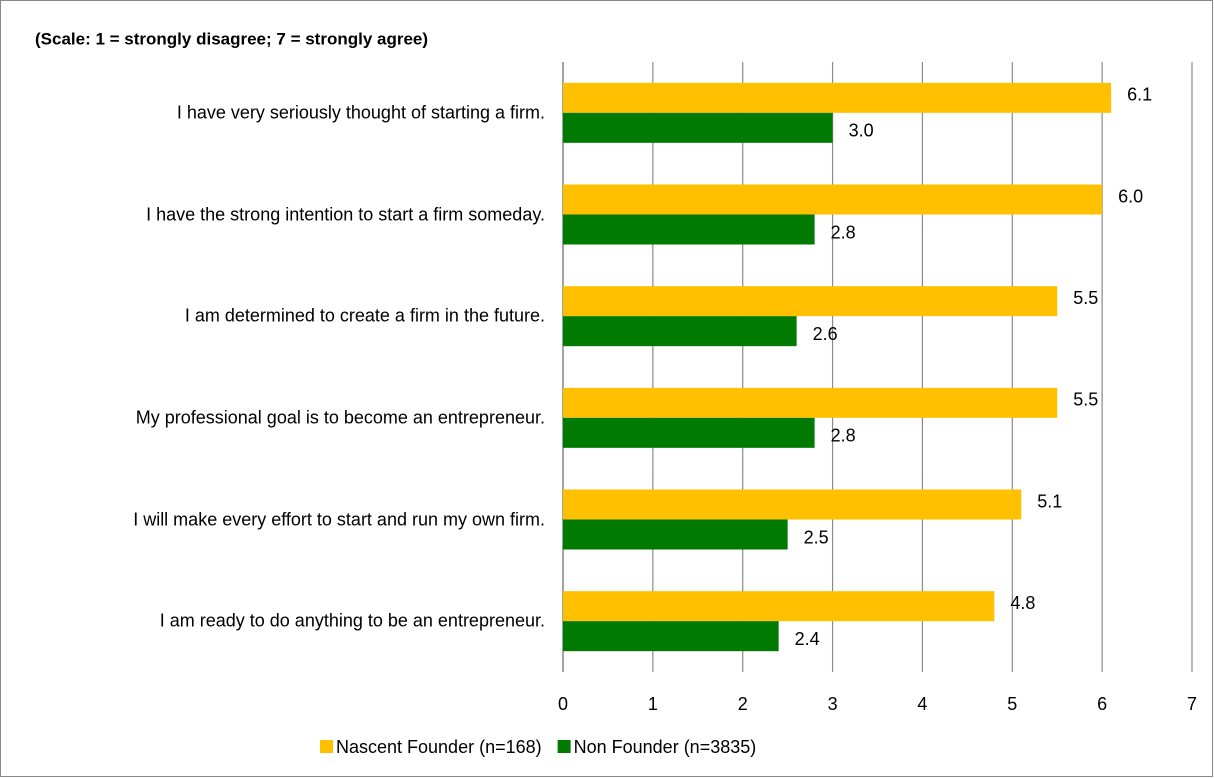  Describe the element at coordinates (1012, 704) in the screenshot. I see `x-tick-label: 5` at that location.